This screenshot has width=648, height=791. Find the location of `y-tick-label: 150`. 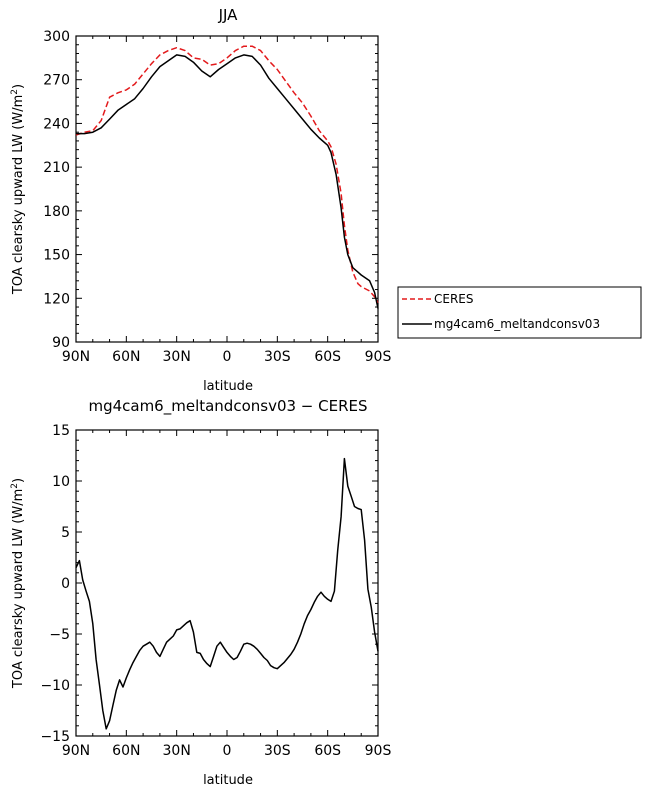

y-tick-label: 150 is located at coordinates (56, 256).